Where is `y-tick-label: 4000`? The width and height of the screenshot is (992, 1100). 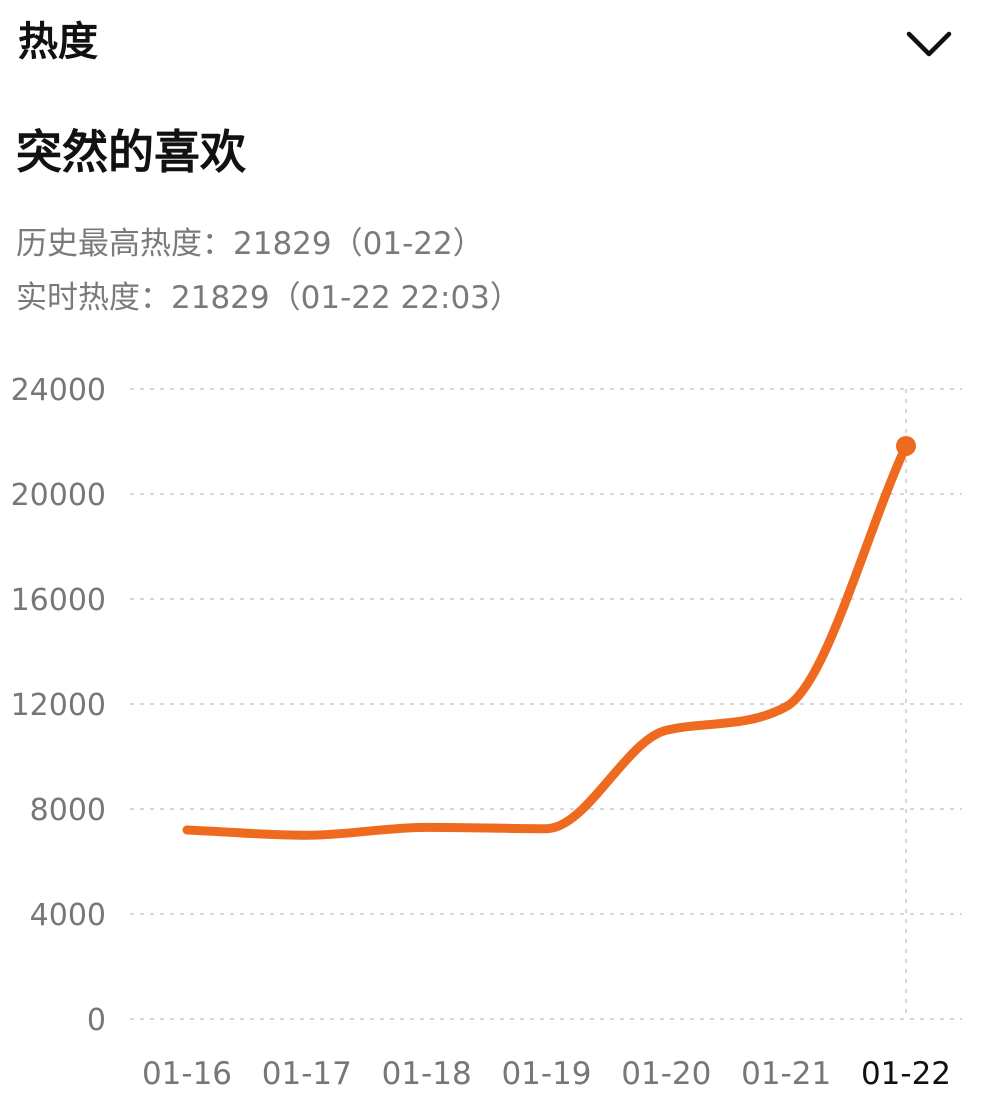
y-tick-label: 4000 is located at coordinates (68, 915).